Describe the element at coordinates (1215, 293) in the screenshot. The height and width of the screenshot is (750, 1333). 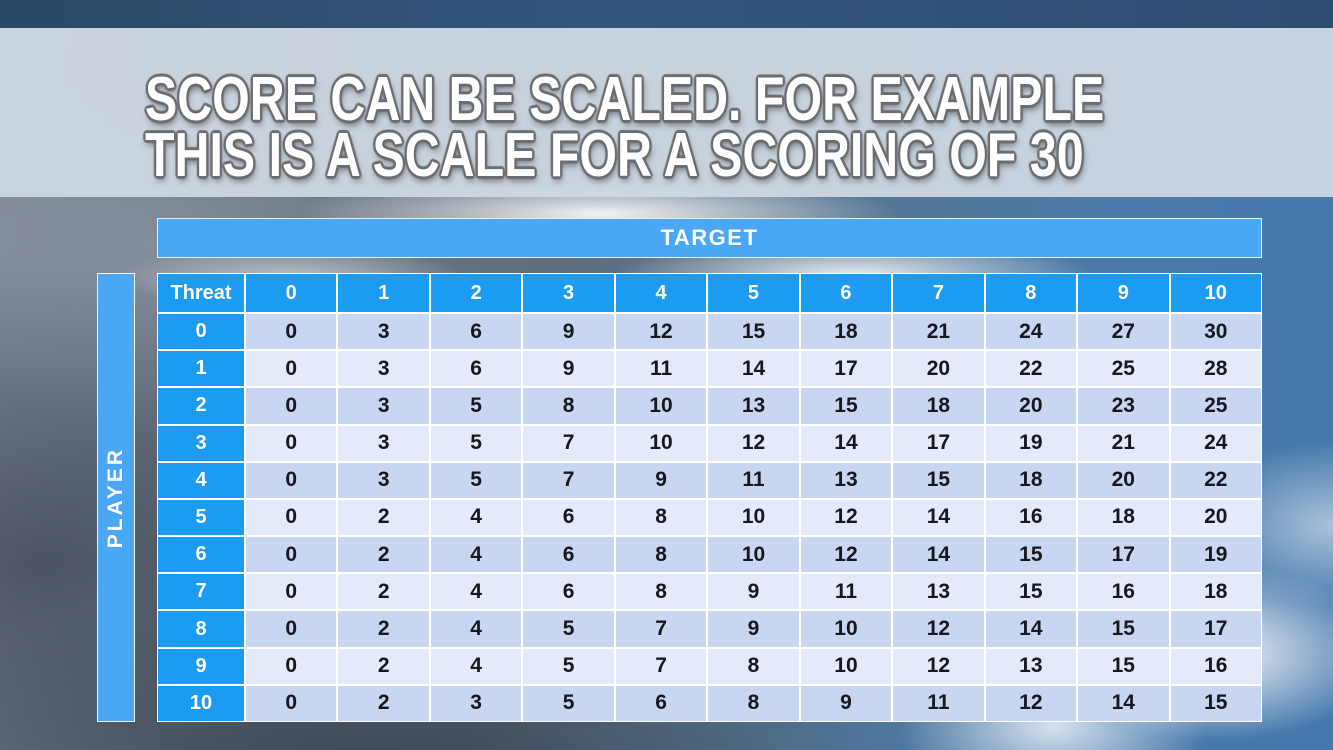
I see `column-header-10: 10` at that location.